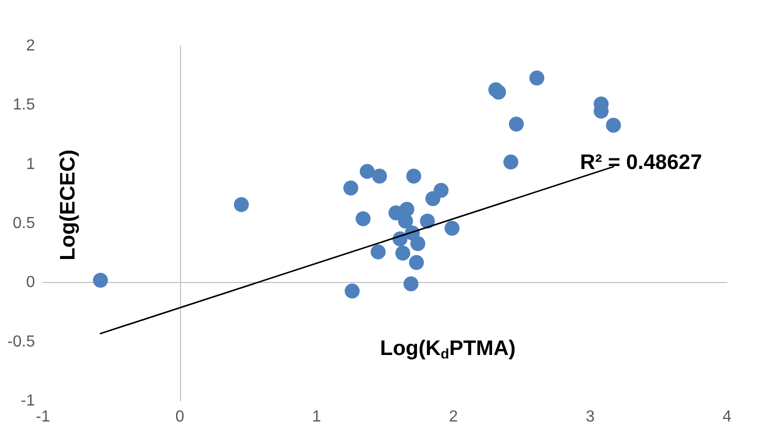 Image resolution: width=769 pixels, height=425 pixels. What do you see at coordinates (317, 416) in the screenshot?
I see `x-tick-label: 1` at bounding box center [317, 416].